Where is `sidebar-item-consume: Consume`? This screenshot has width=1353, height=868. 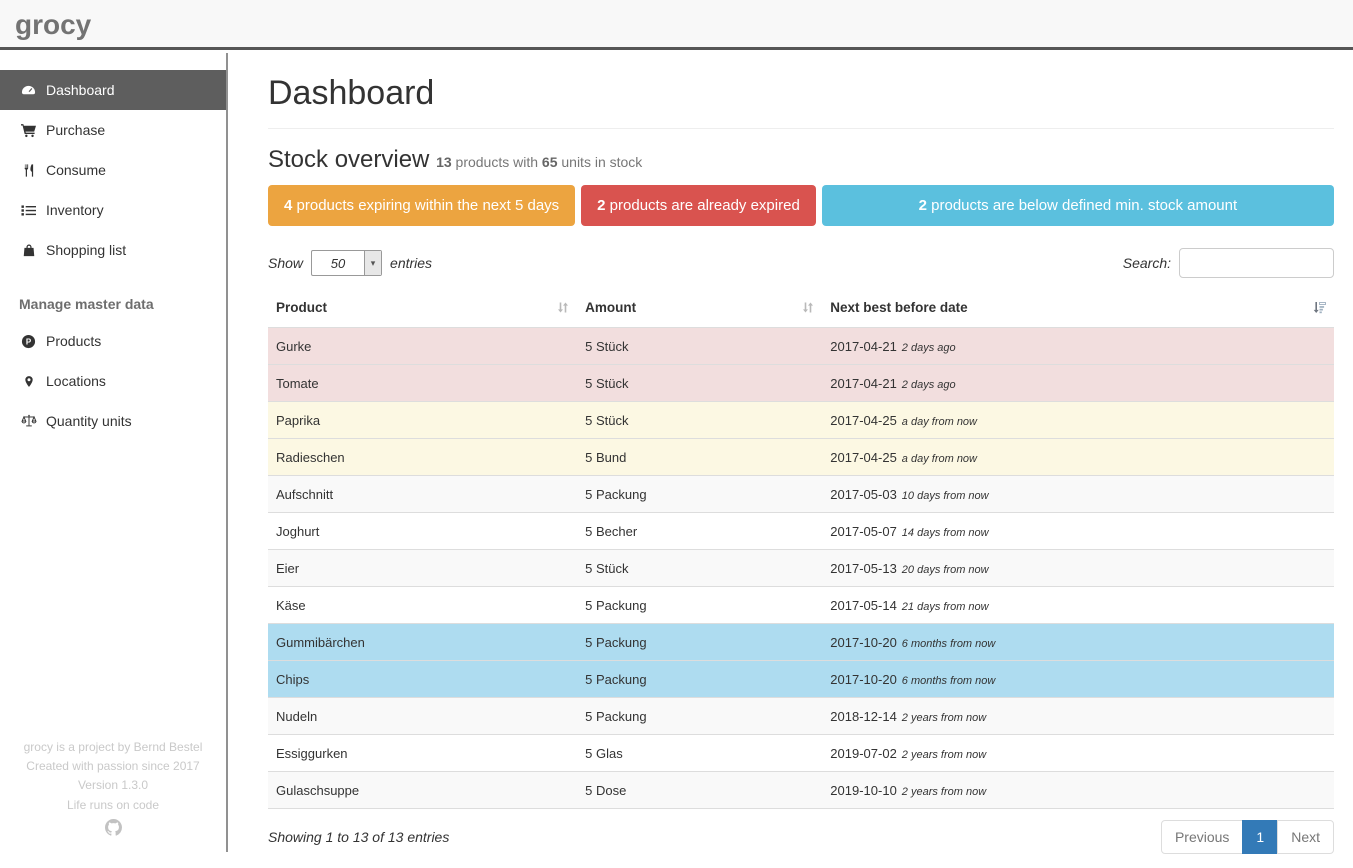 sidebar-item-consume: Consume is located at coordinates (113, 170).